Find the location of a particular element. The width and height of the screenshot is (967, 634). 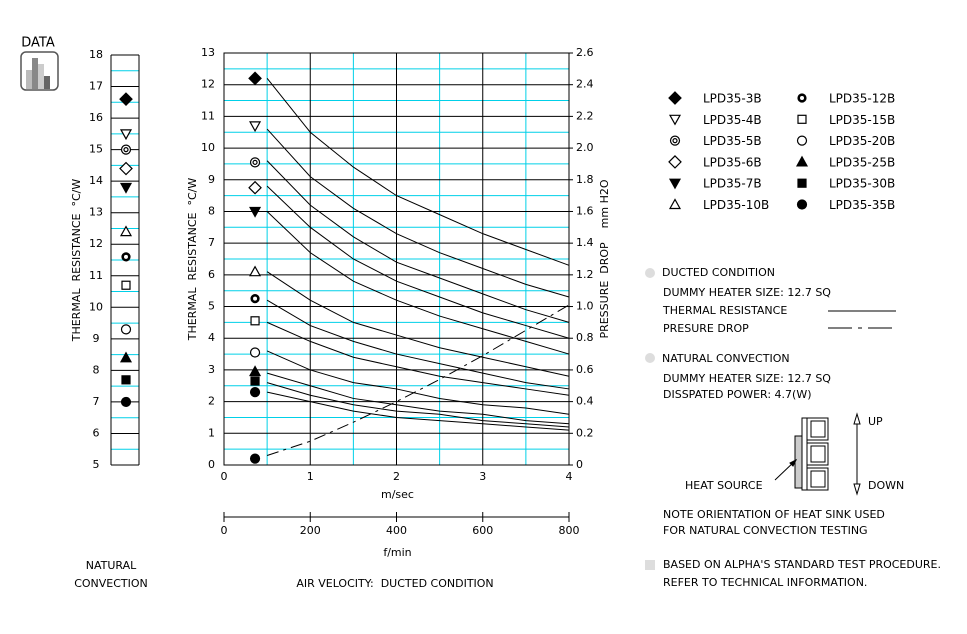

note-text: THERMAL RESISTANCE is located at coordinates (724, 310).